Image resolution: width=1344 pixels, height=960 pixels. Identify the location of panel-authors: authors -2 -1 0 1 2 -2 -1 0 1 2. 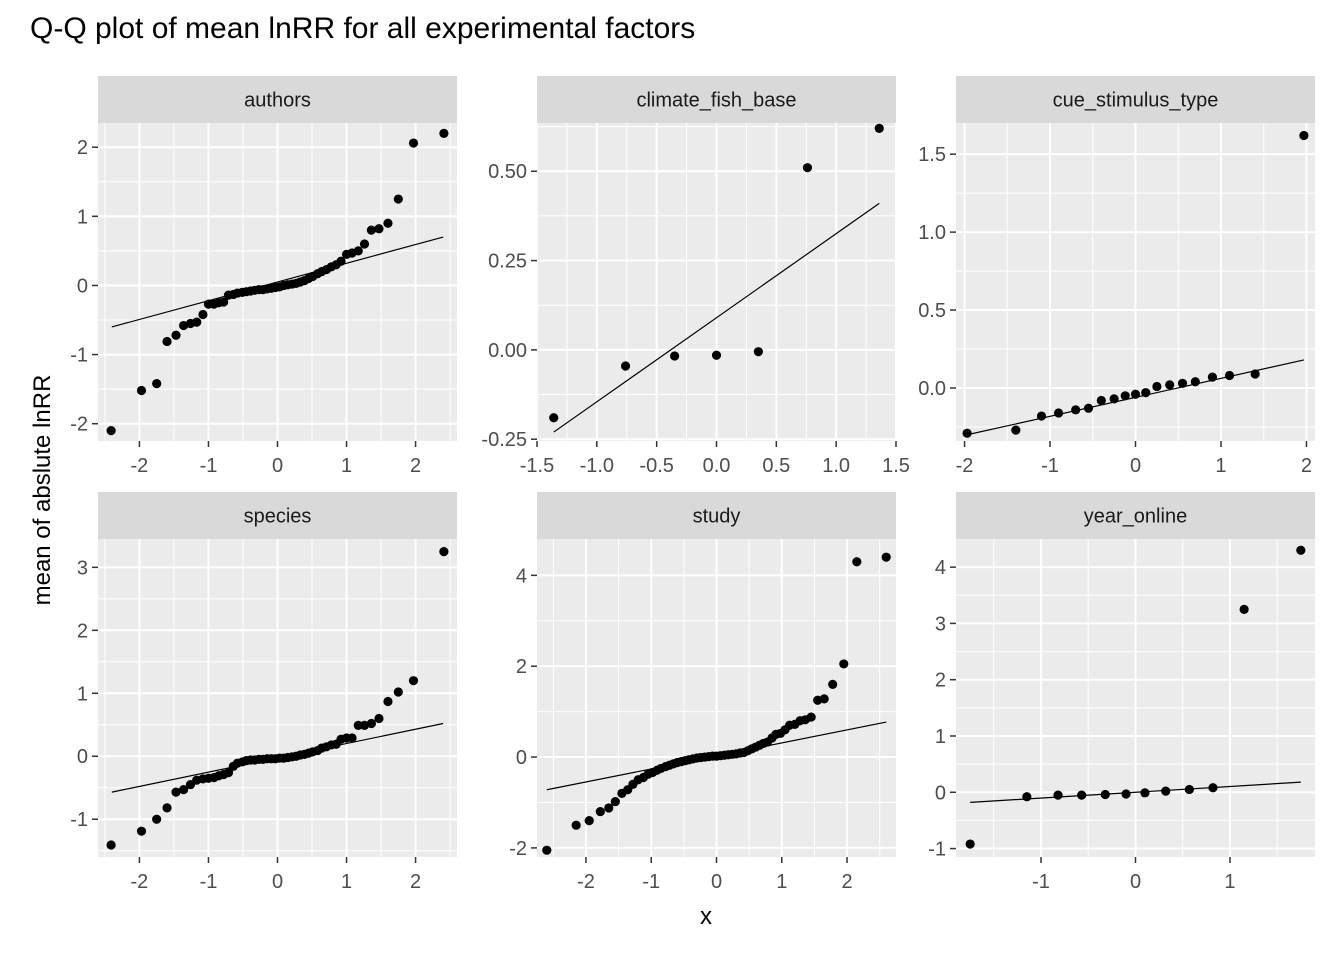
(263, 276).